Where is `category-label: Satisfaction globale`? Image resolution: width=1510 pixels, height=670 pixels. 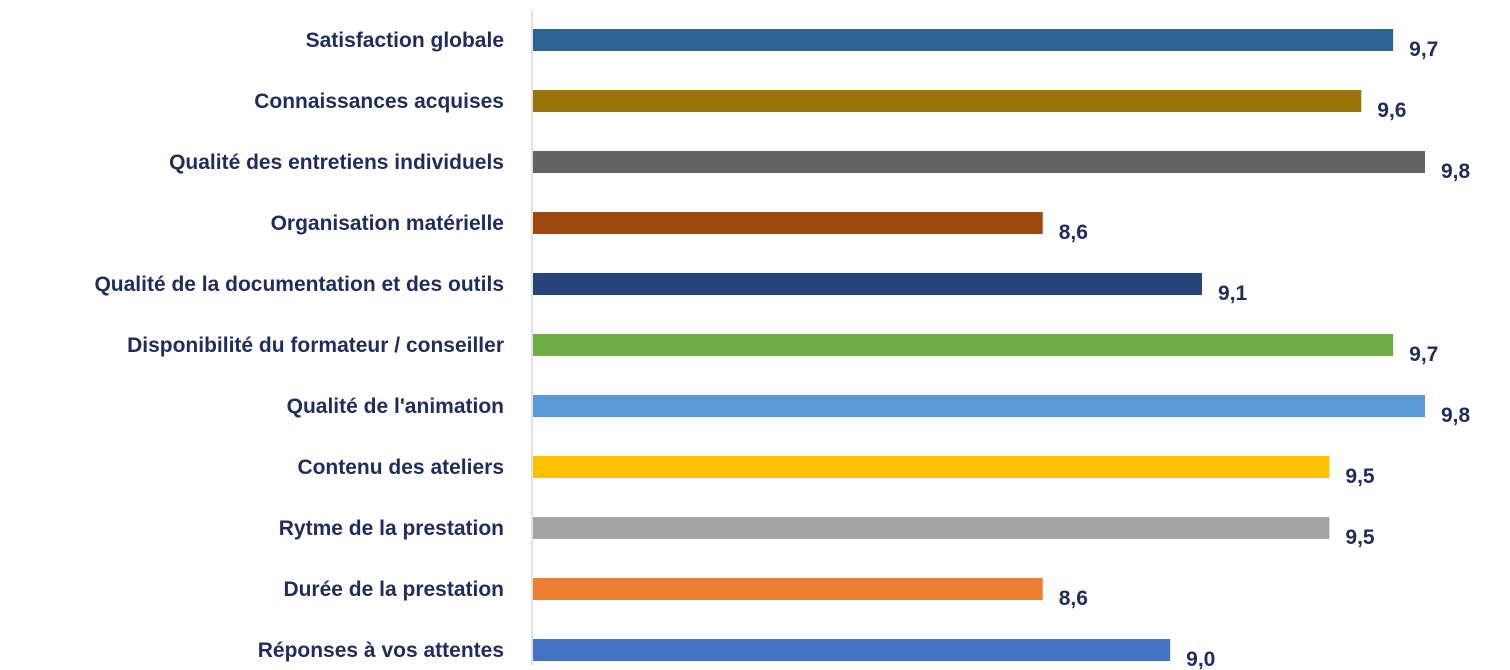
category-label: Satisfaction globale is located at coordinates (405, 40).